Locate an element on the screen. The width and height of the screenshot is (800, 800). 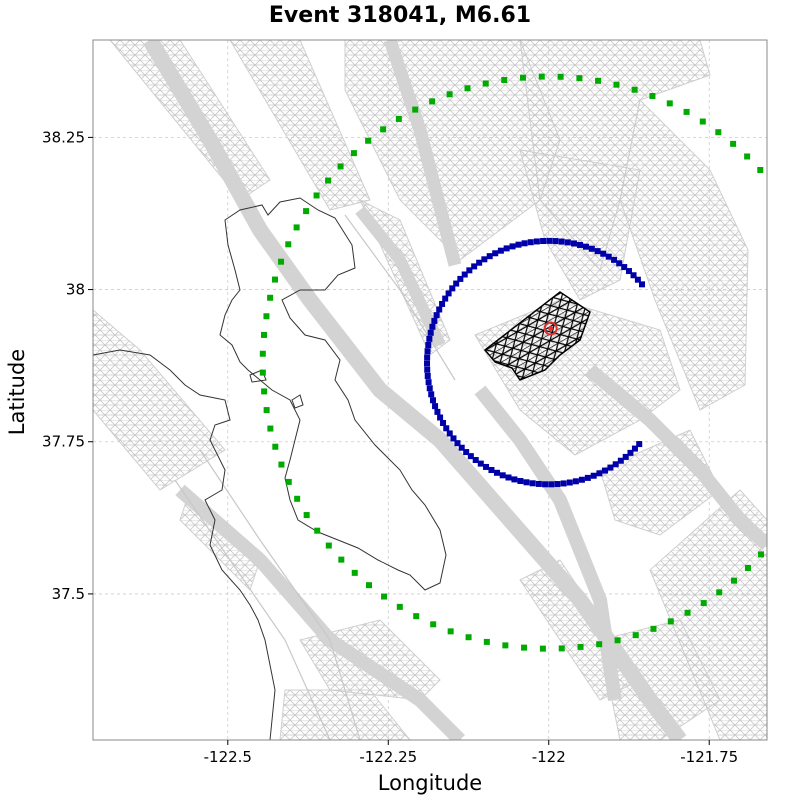
x-tick-label: -122.25 is located at coordinates (388, 757).